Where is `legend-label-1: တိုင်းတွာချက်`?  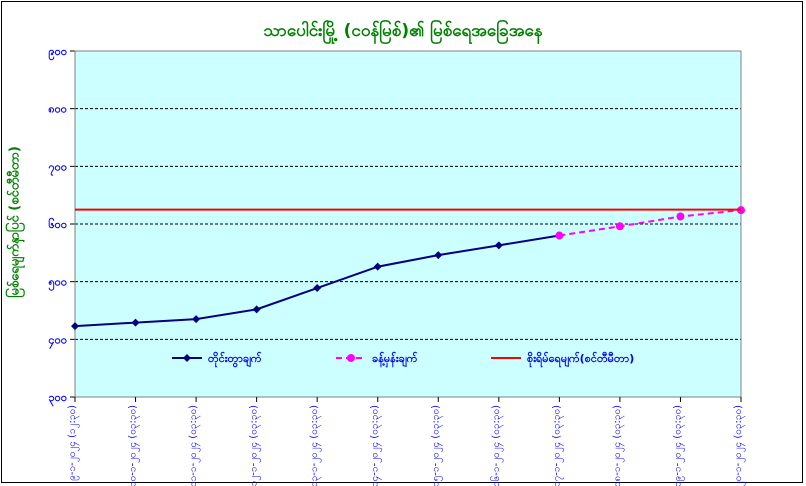
legend-label-1: တိုင်းတွာချက် is located at coordinates (235, 359).